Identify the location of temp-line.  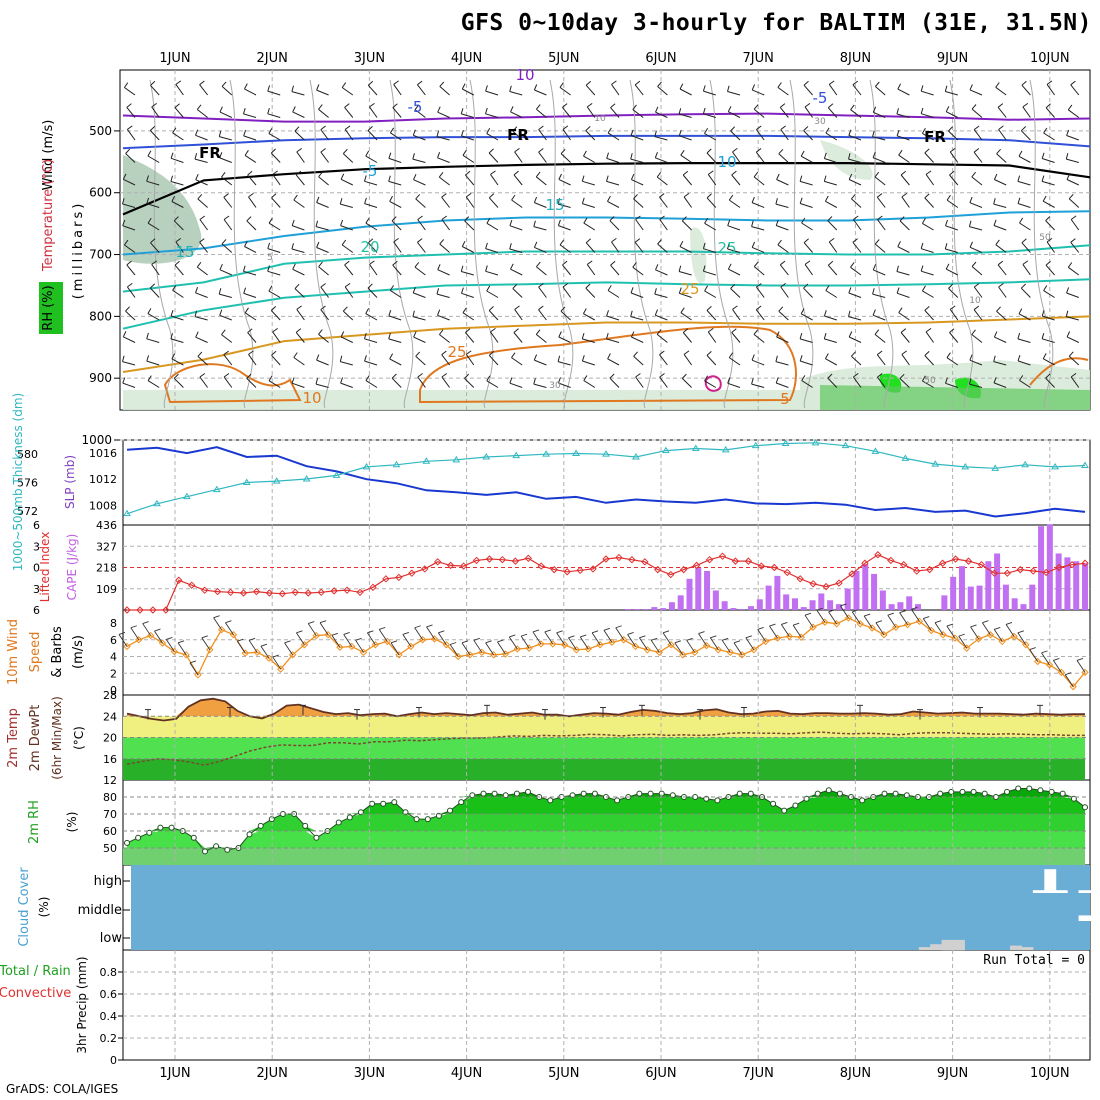
(605, 709).